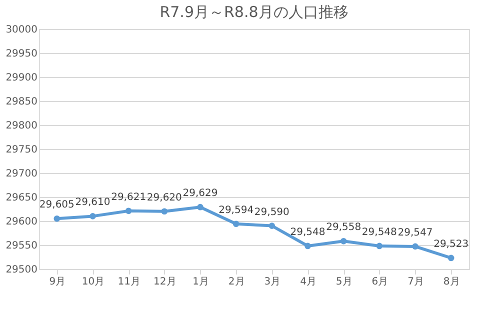  I want to click on text: 29,558, so click(344, 228).